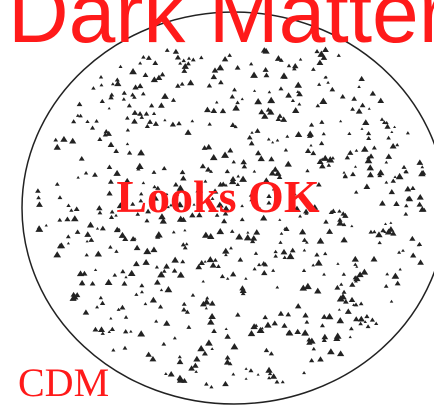 This screenshot has width=434, height=406. Describe the element at coordinates (217, 196) in the screenshot. I see `caption: Looks OK` at that location.